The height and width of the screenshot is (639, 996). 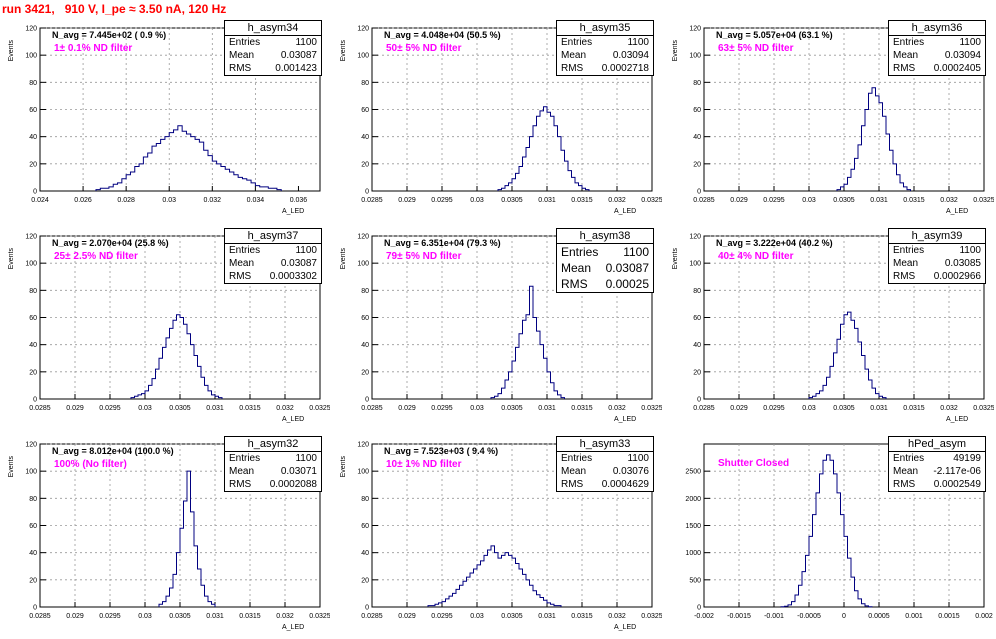 I want to click on filter-label: 79± 5% ND filter, so click(x=424, y=256).